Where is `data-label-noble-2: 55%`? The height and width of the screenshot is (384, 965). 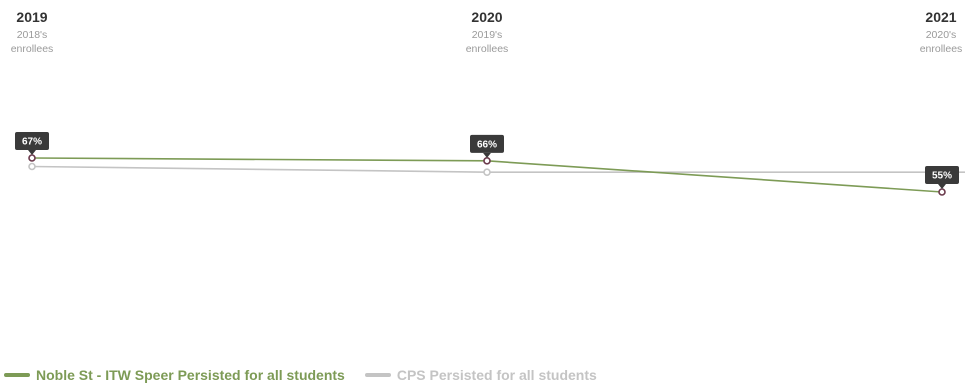 data-label-noble-2: 55% is located at coordinates (942, 177).